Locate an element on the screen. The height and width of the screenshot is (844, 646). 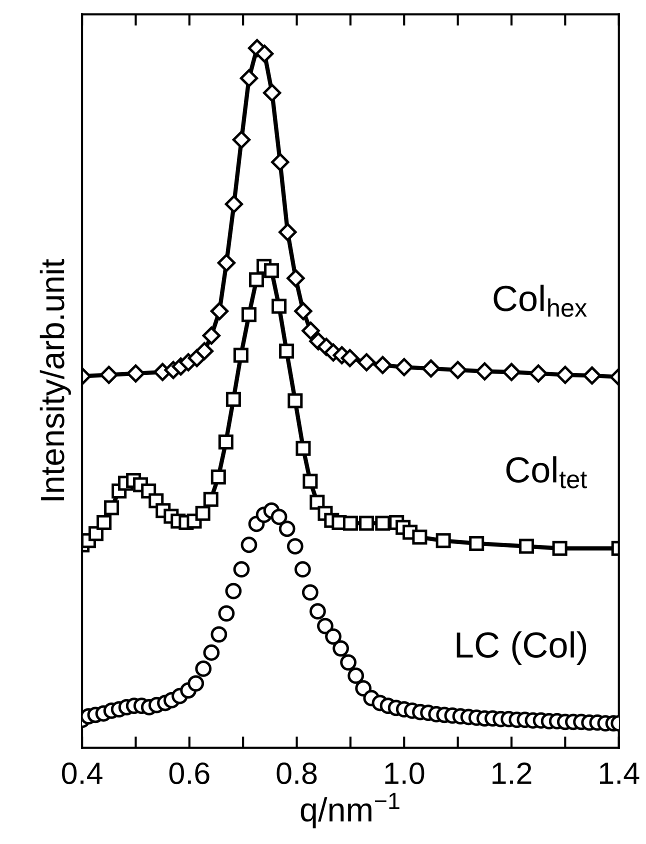
x-axis-title: q/nm$^{−1}$ is located at coordinates (350, 810).